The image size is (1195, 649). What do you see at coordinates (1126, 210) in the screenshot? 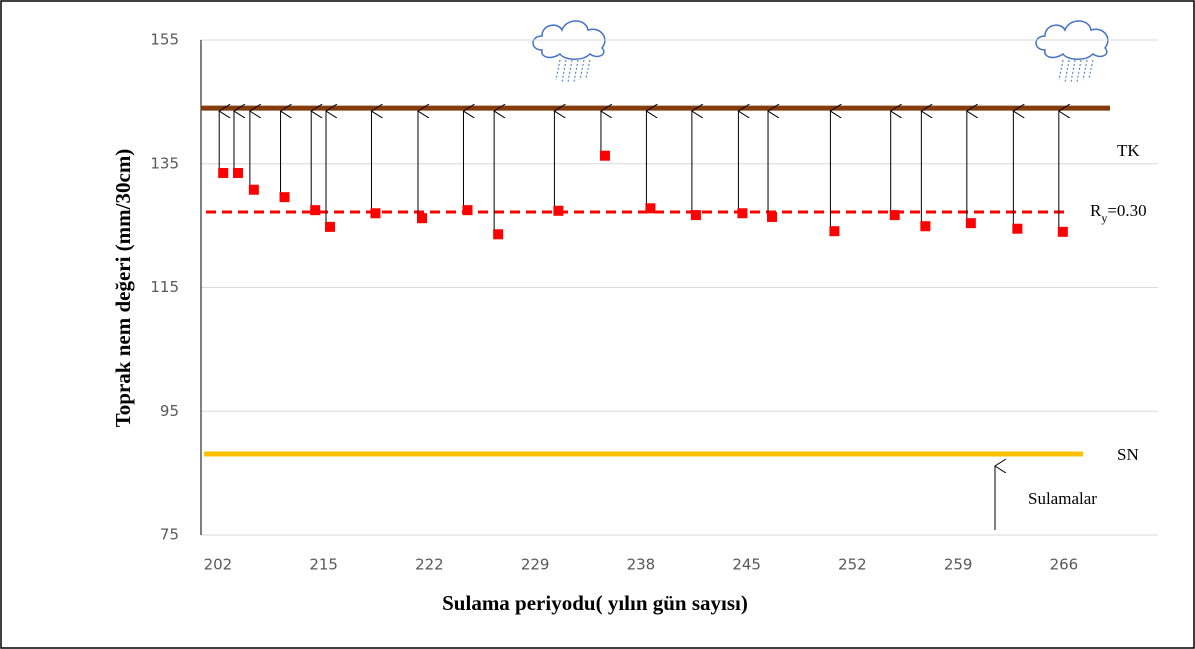
I see `label-part: =0.30` at bounding box center [1126, 210].